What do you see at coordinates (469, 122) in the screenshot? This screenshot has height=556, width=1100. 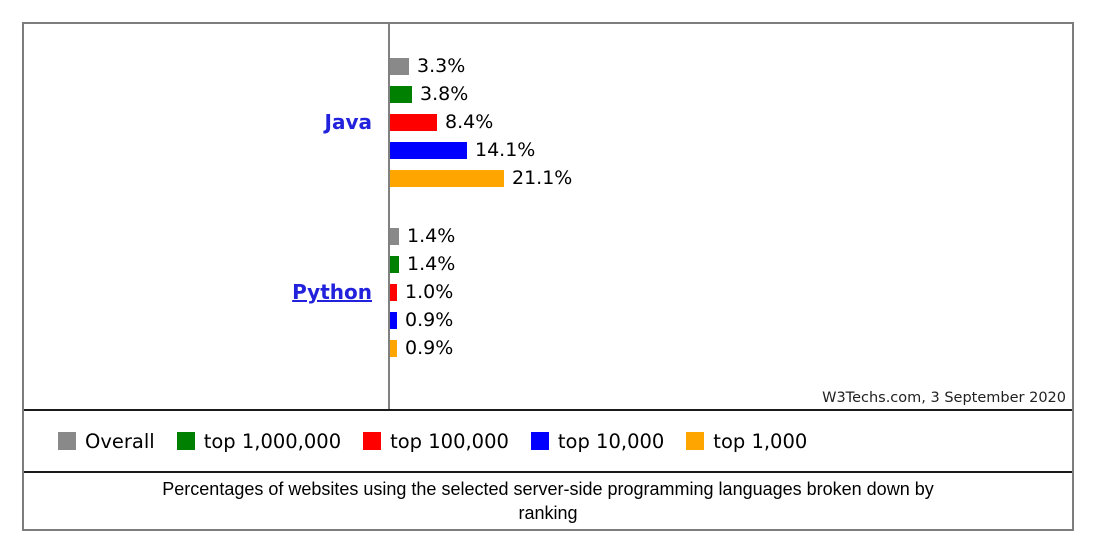 I see `bar-value-label: 8.4%` at bounding box center [469, 122].